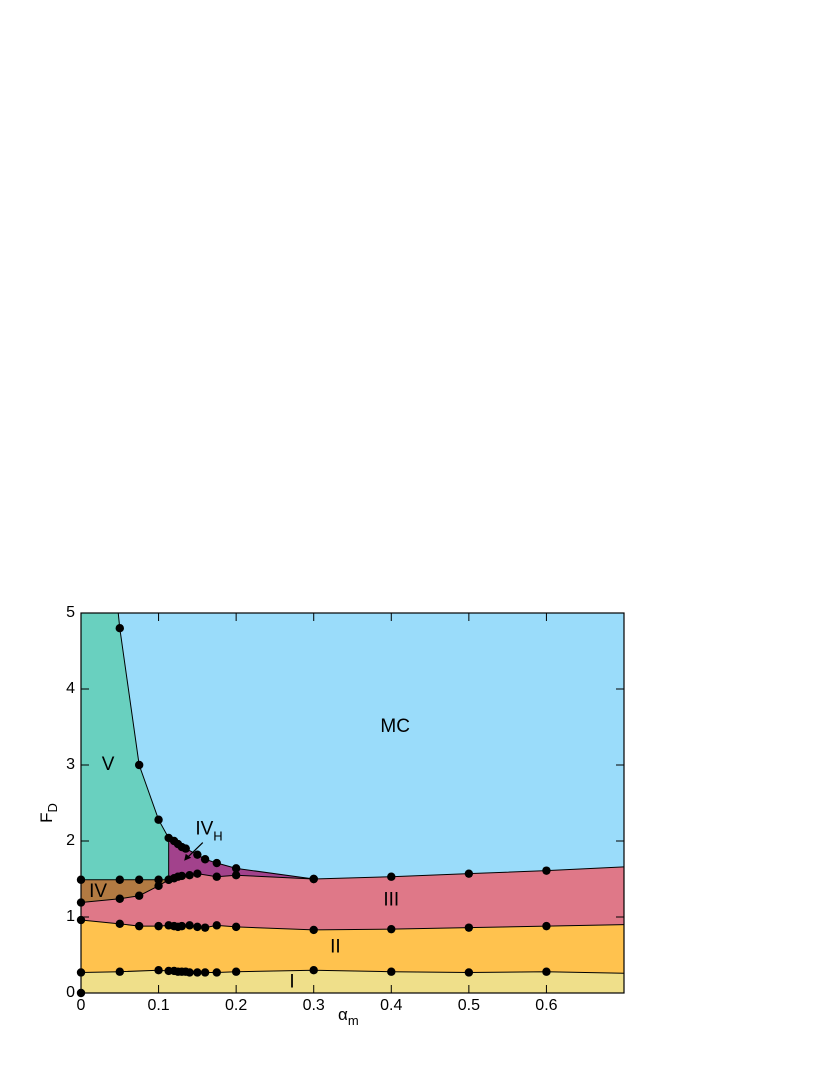 The height and width of the screenshot is (1075, 830). I want to click on region-label-main: MC, so click(395, 726).